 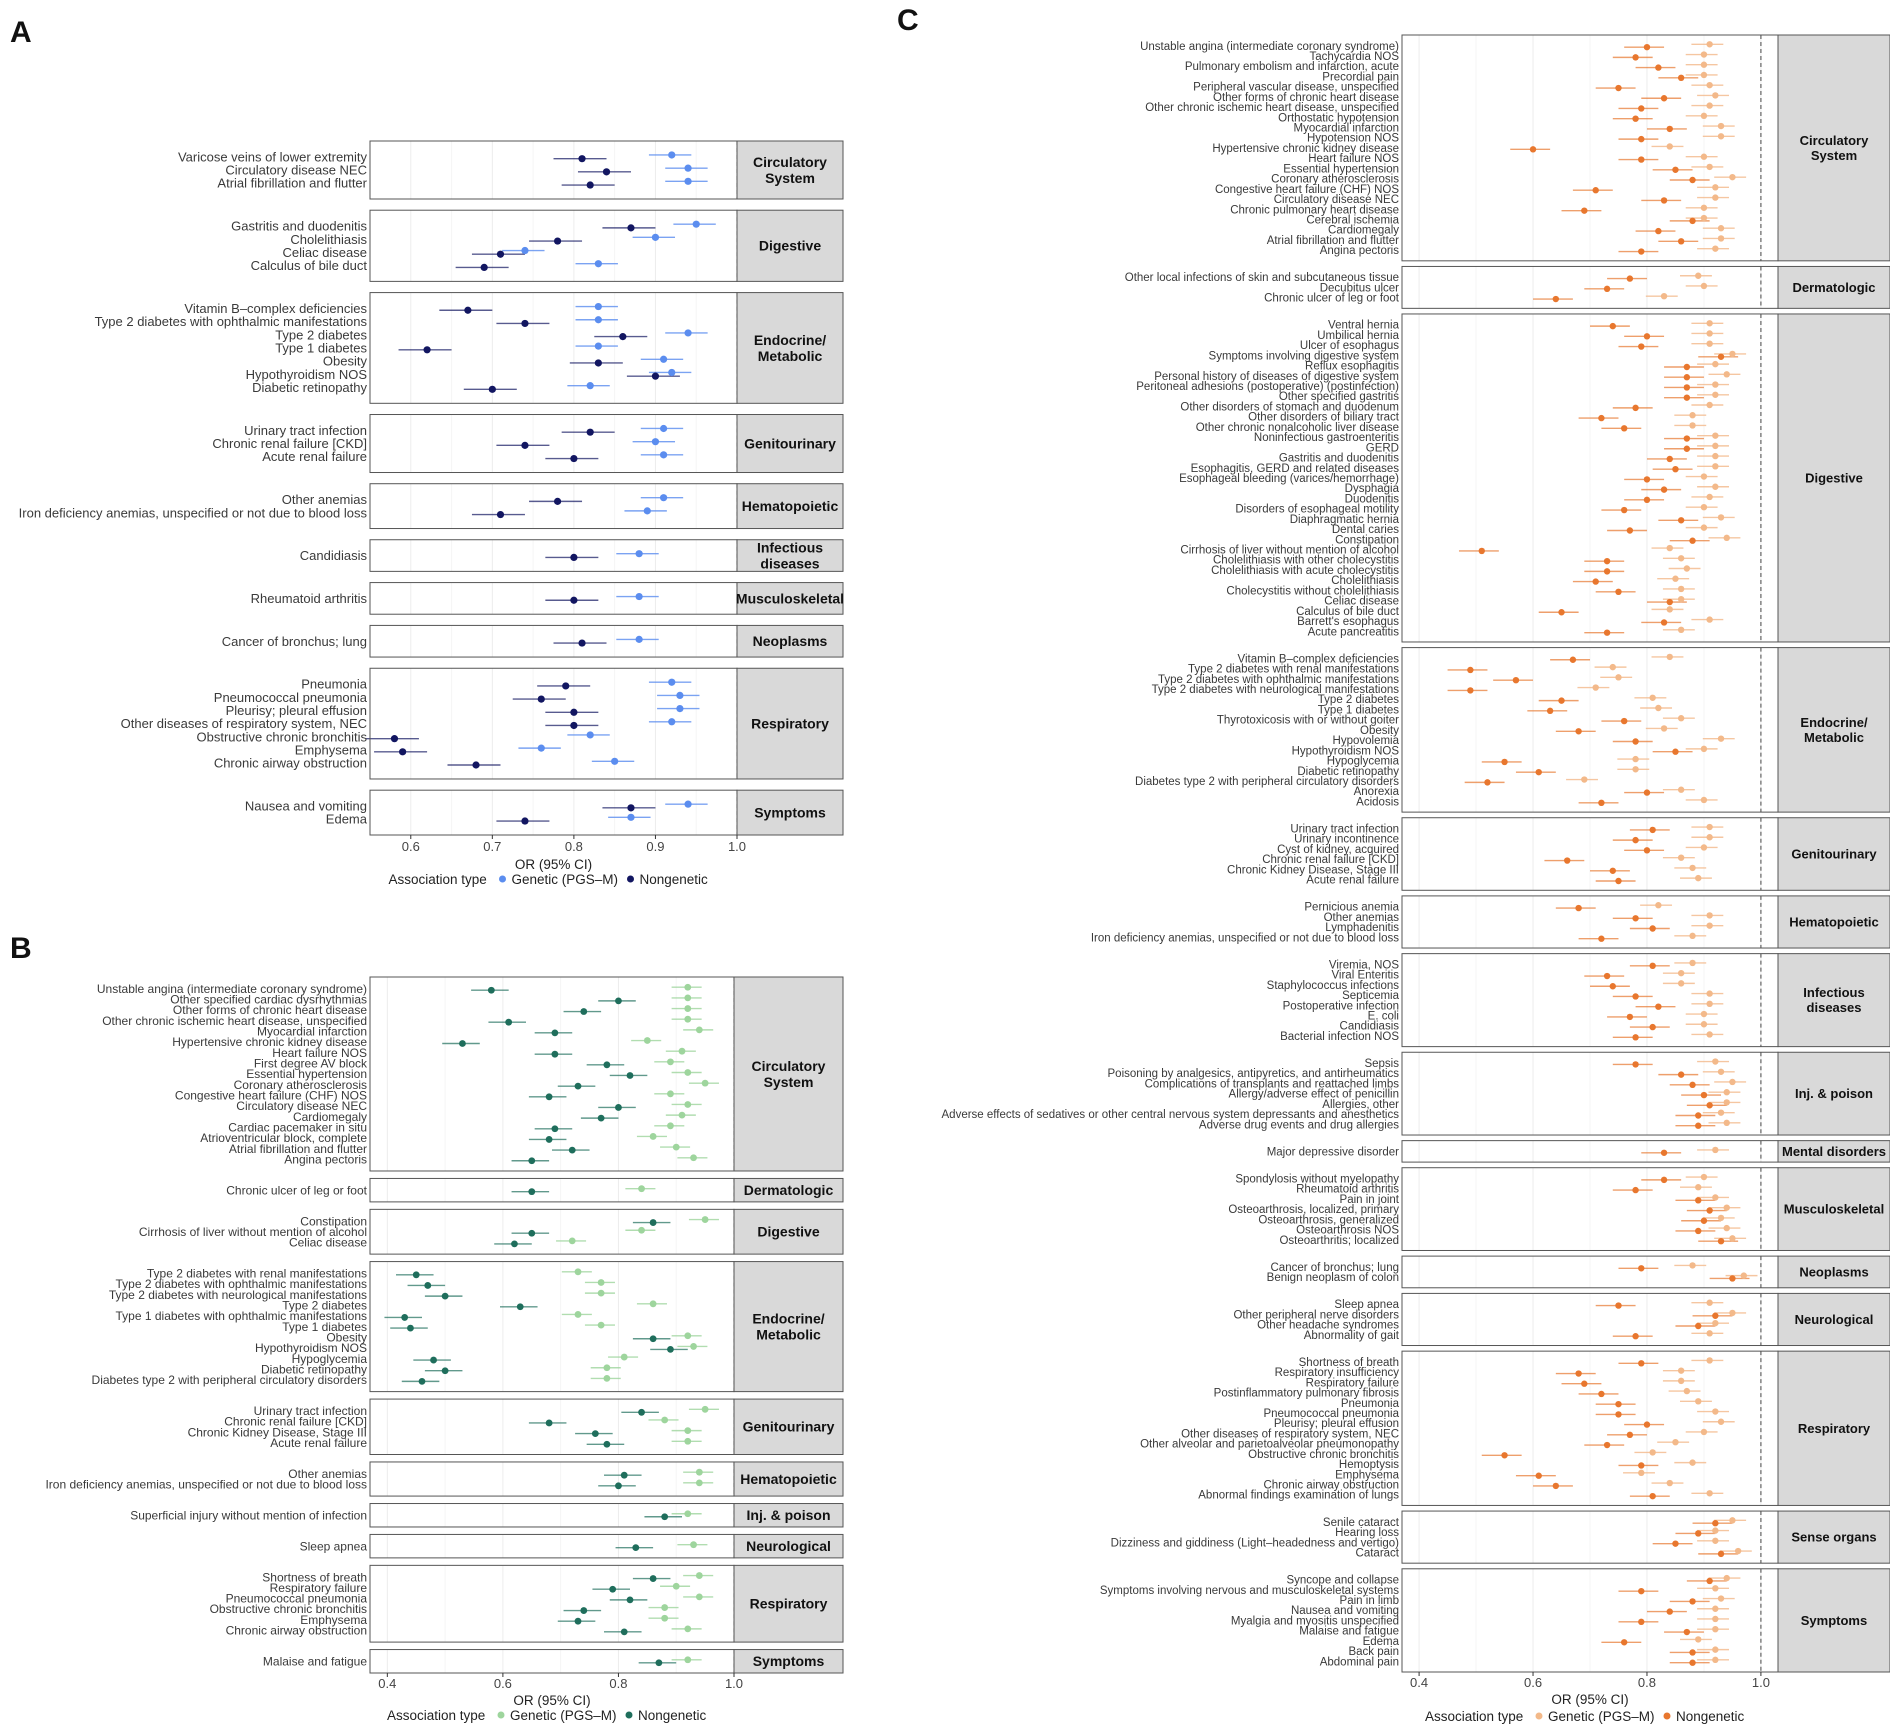 What do you see at coordinates (1834, 1007) in the screenshot?
I see `strip-label-line: diseases` at bounding box center [1834, 1007].